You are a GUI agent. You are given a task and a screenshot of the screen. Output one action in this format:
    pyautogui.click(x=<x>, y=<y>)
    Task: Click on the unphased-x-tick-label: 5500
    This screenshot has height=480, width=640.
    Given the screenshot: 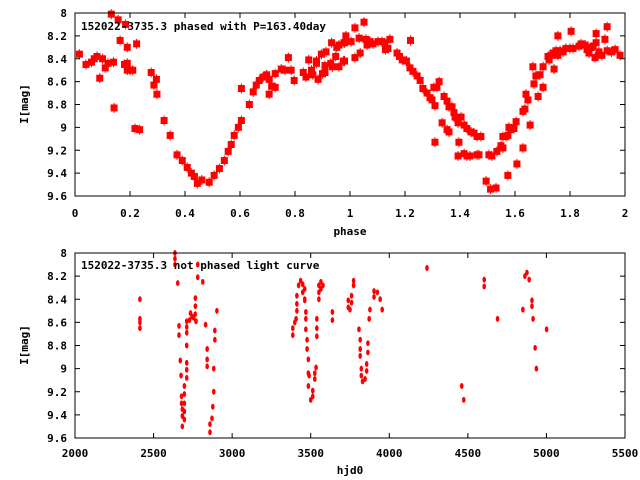 What is the action you would take?
    pyautogui.click(x=625, y=453)
    